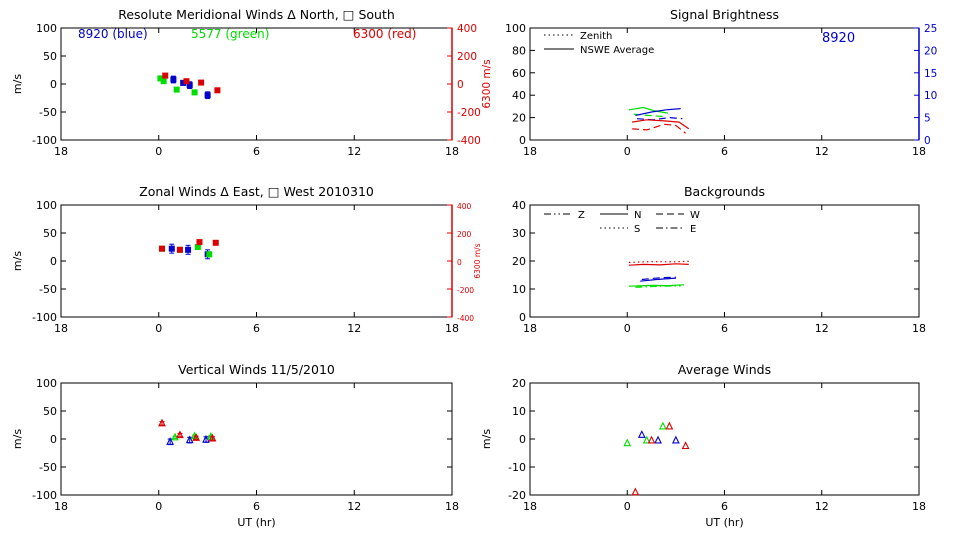 This screenshot has width=960, height=540. Describe the element at coordinates (724, 261) in the screenshot. I see `backgrounds-plot-frame` at that location.